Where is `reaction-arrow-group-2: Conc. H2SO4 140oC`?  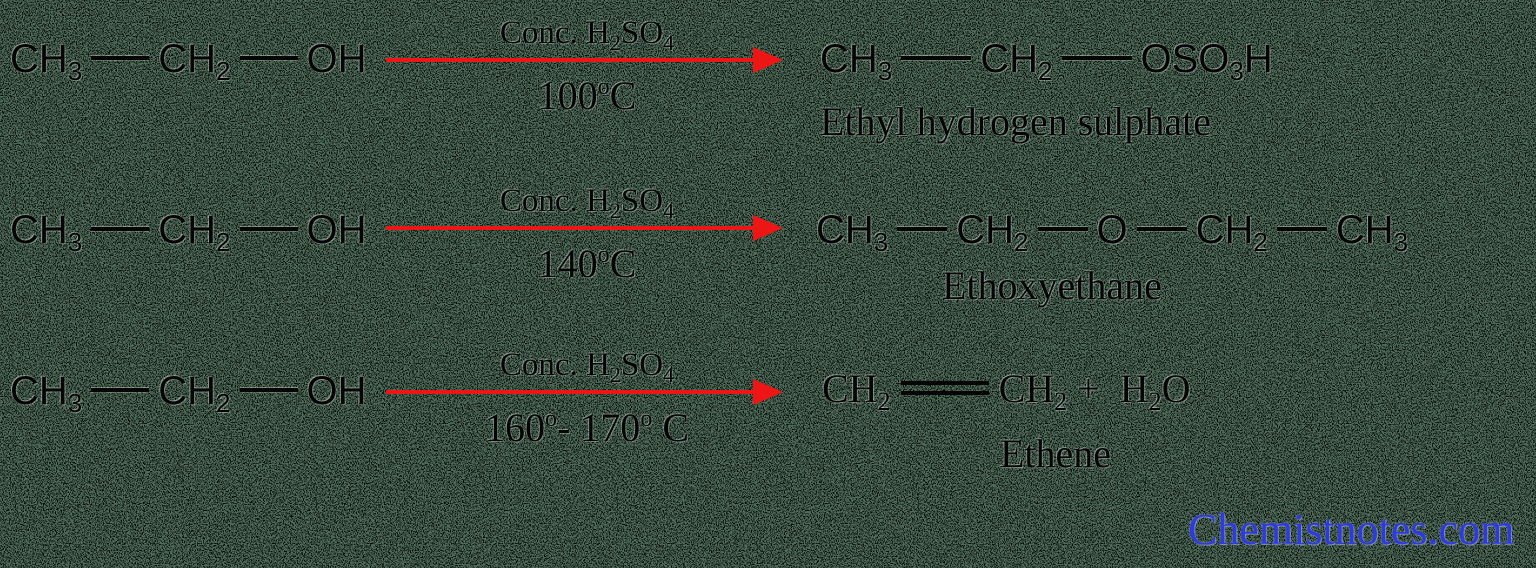
reaction-arrow-group-2: Conc. H2SO4 140oC is located at coordinates (587, 234).